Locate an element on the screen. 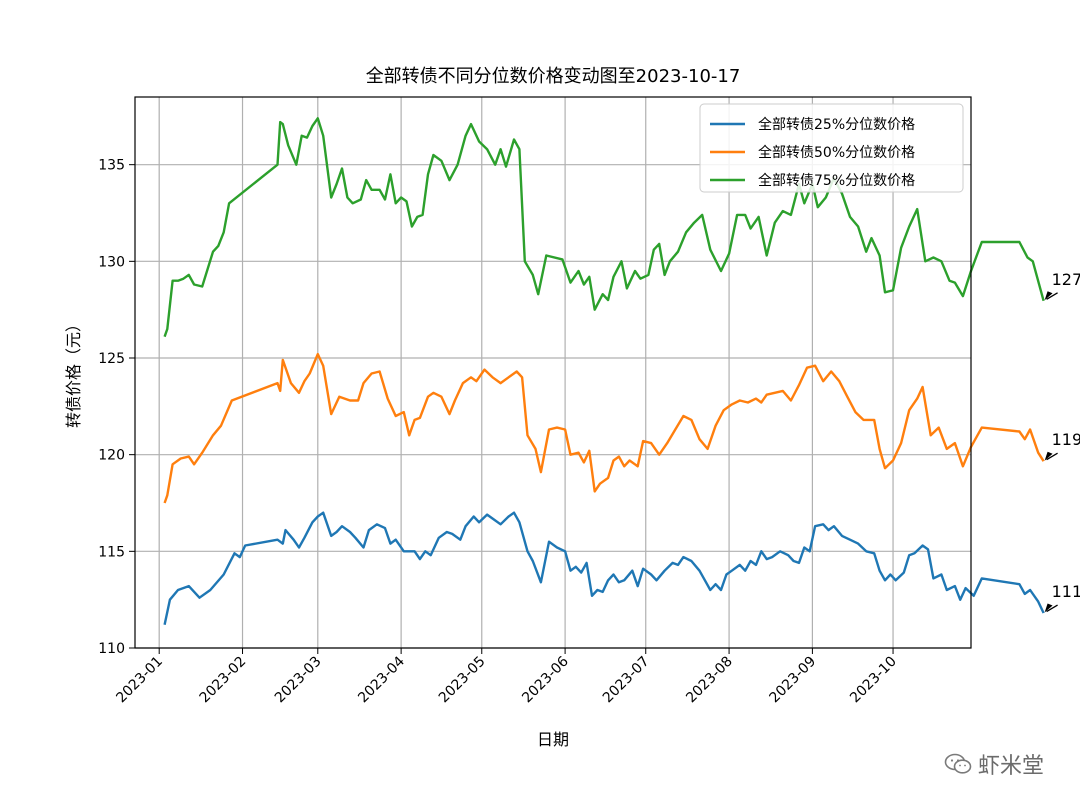 The height and width of the screenshot is (810, 1080). annotations: 127.96元 119.66元 111.81元 is located at coordinates (1062, 441).